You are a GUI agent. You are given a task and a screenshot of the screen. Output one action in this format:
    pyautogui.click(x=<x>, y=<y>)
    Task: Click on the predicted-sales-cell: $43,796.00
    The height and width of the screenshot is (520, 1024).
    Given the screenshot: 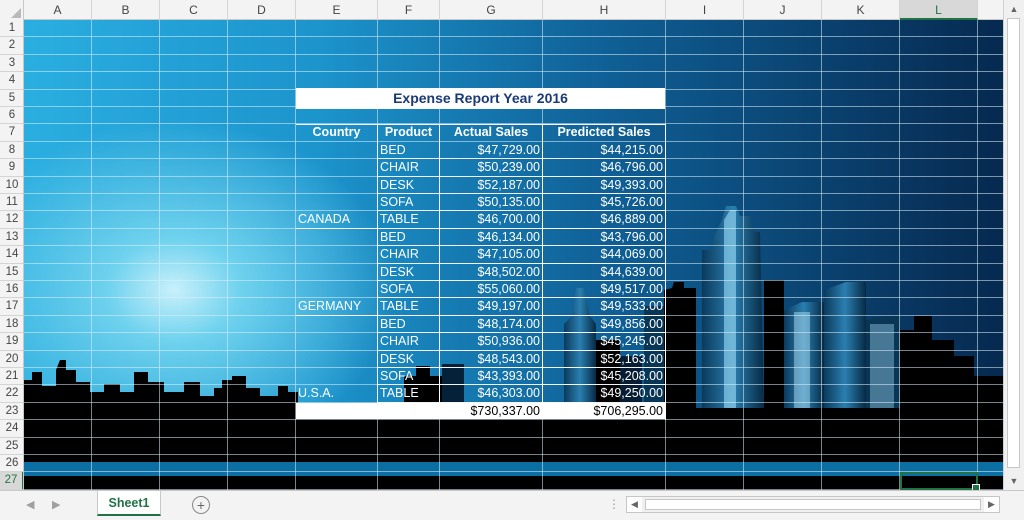 What is the action you would take?
    pyautogui.click(x=631, y=236)
    